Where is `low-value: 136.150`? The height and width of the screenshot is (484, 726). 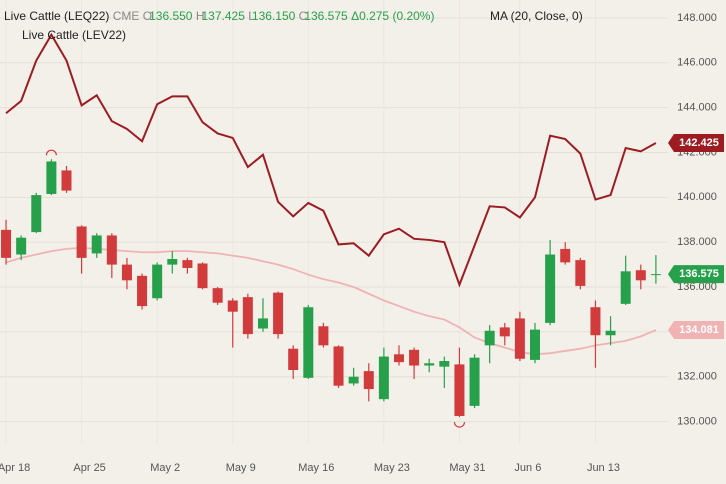 low-value: 136.150 is located at coordinates (274, 16).